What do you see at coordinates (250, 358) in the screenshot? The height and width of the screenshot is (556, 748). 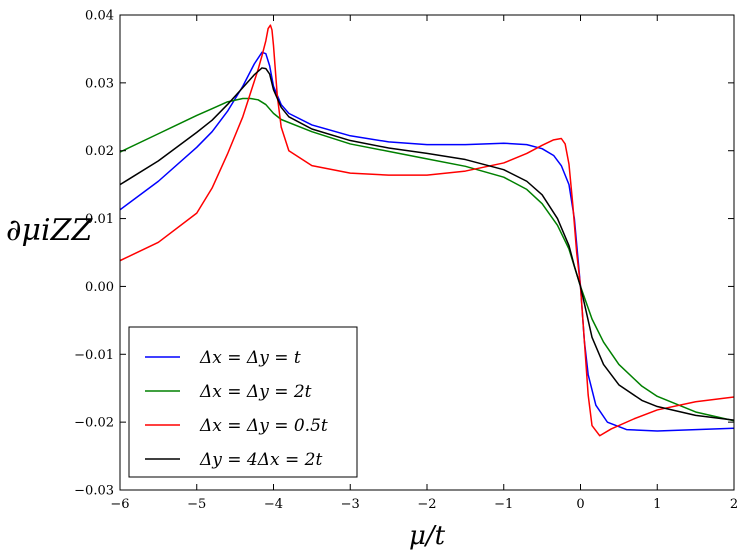 I see `legend-label: Δx = Δy = t` at bounding box center [250, 358].